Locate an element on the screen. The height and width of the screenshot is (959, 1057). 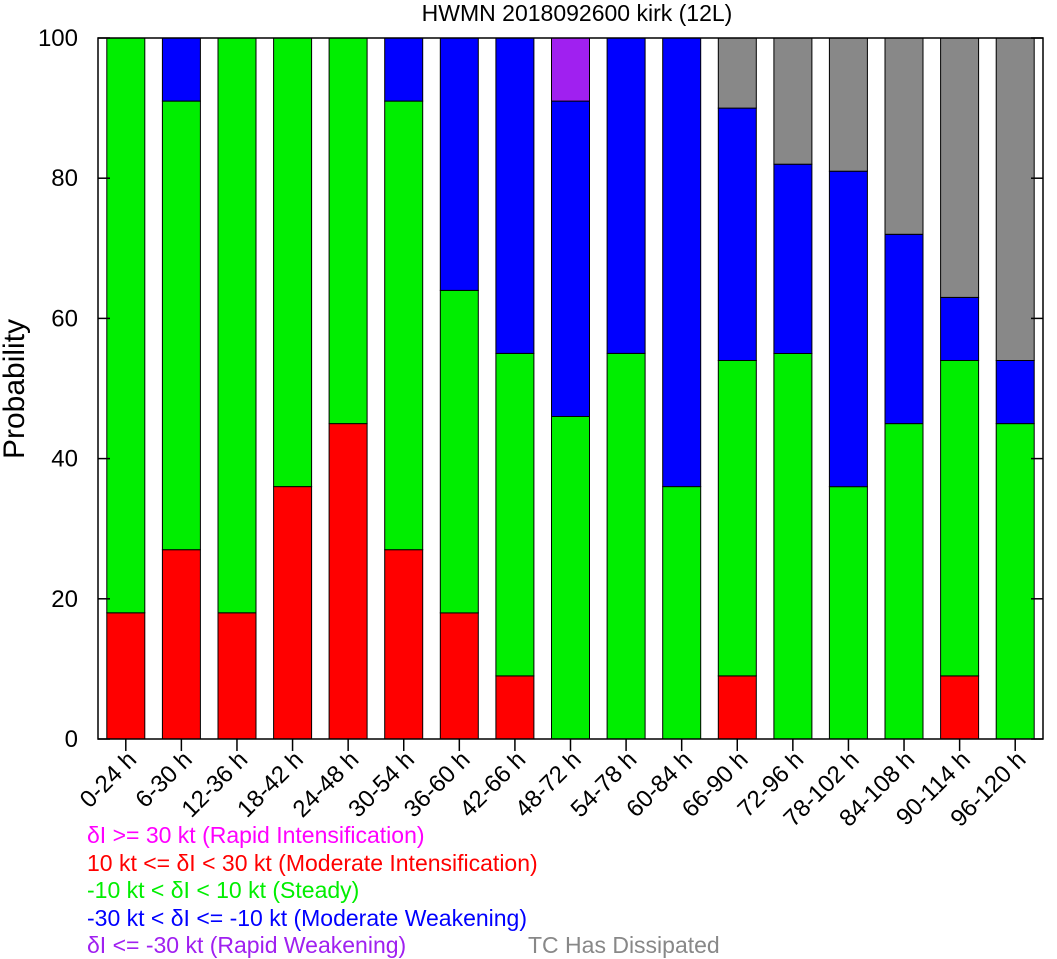
y-tick-label: 0 is located at coordinates (71, 739).